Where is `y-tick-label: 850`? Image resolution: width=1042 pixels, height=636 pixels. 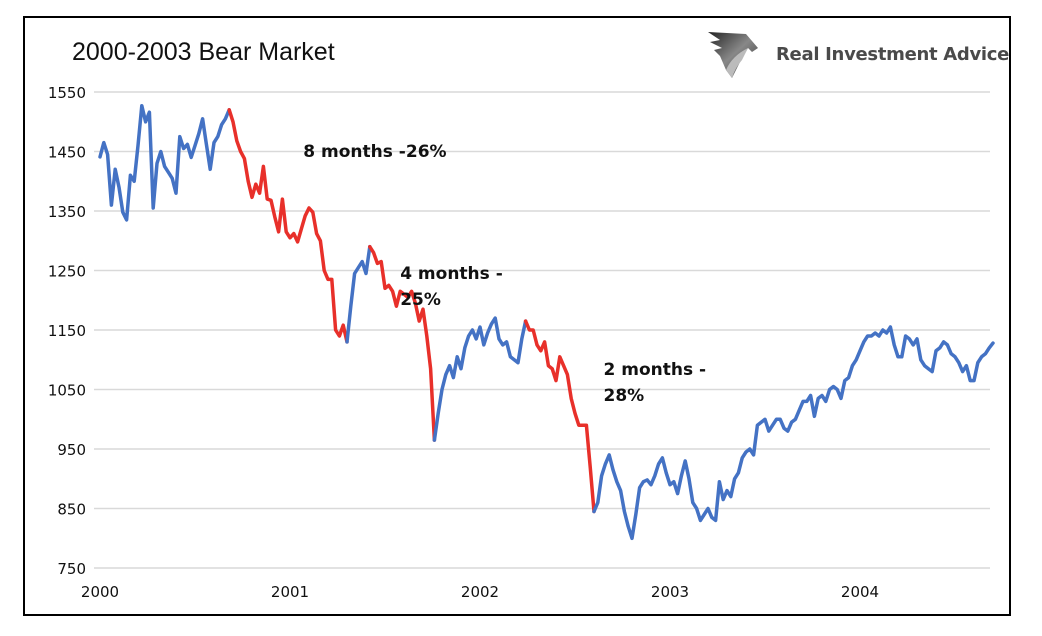
y-tick-label: 850 is located at coordinates (71, 510).